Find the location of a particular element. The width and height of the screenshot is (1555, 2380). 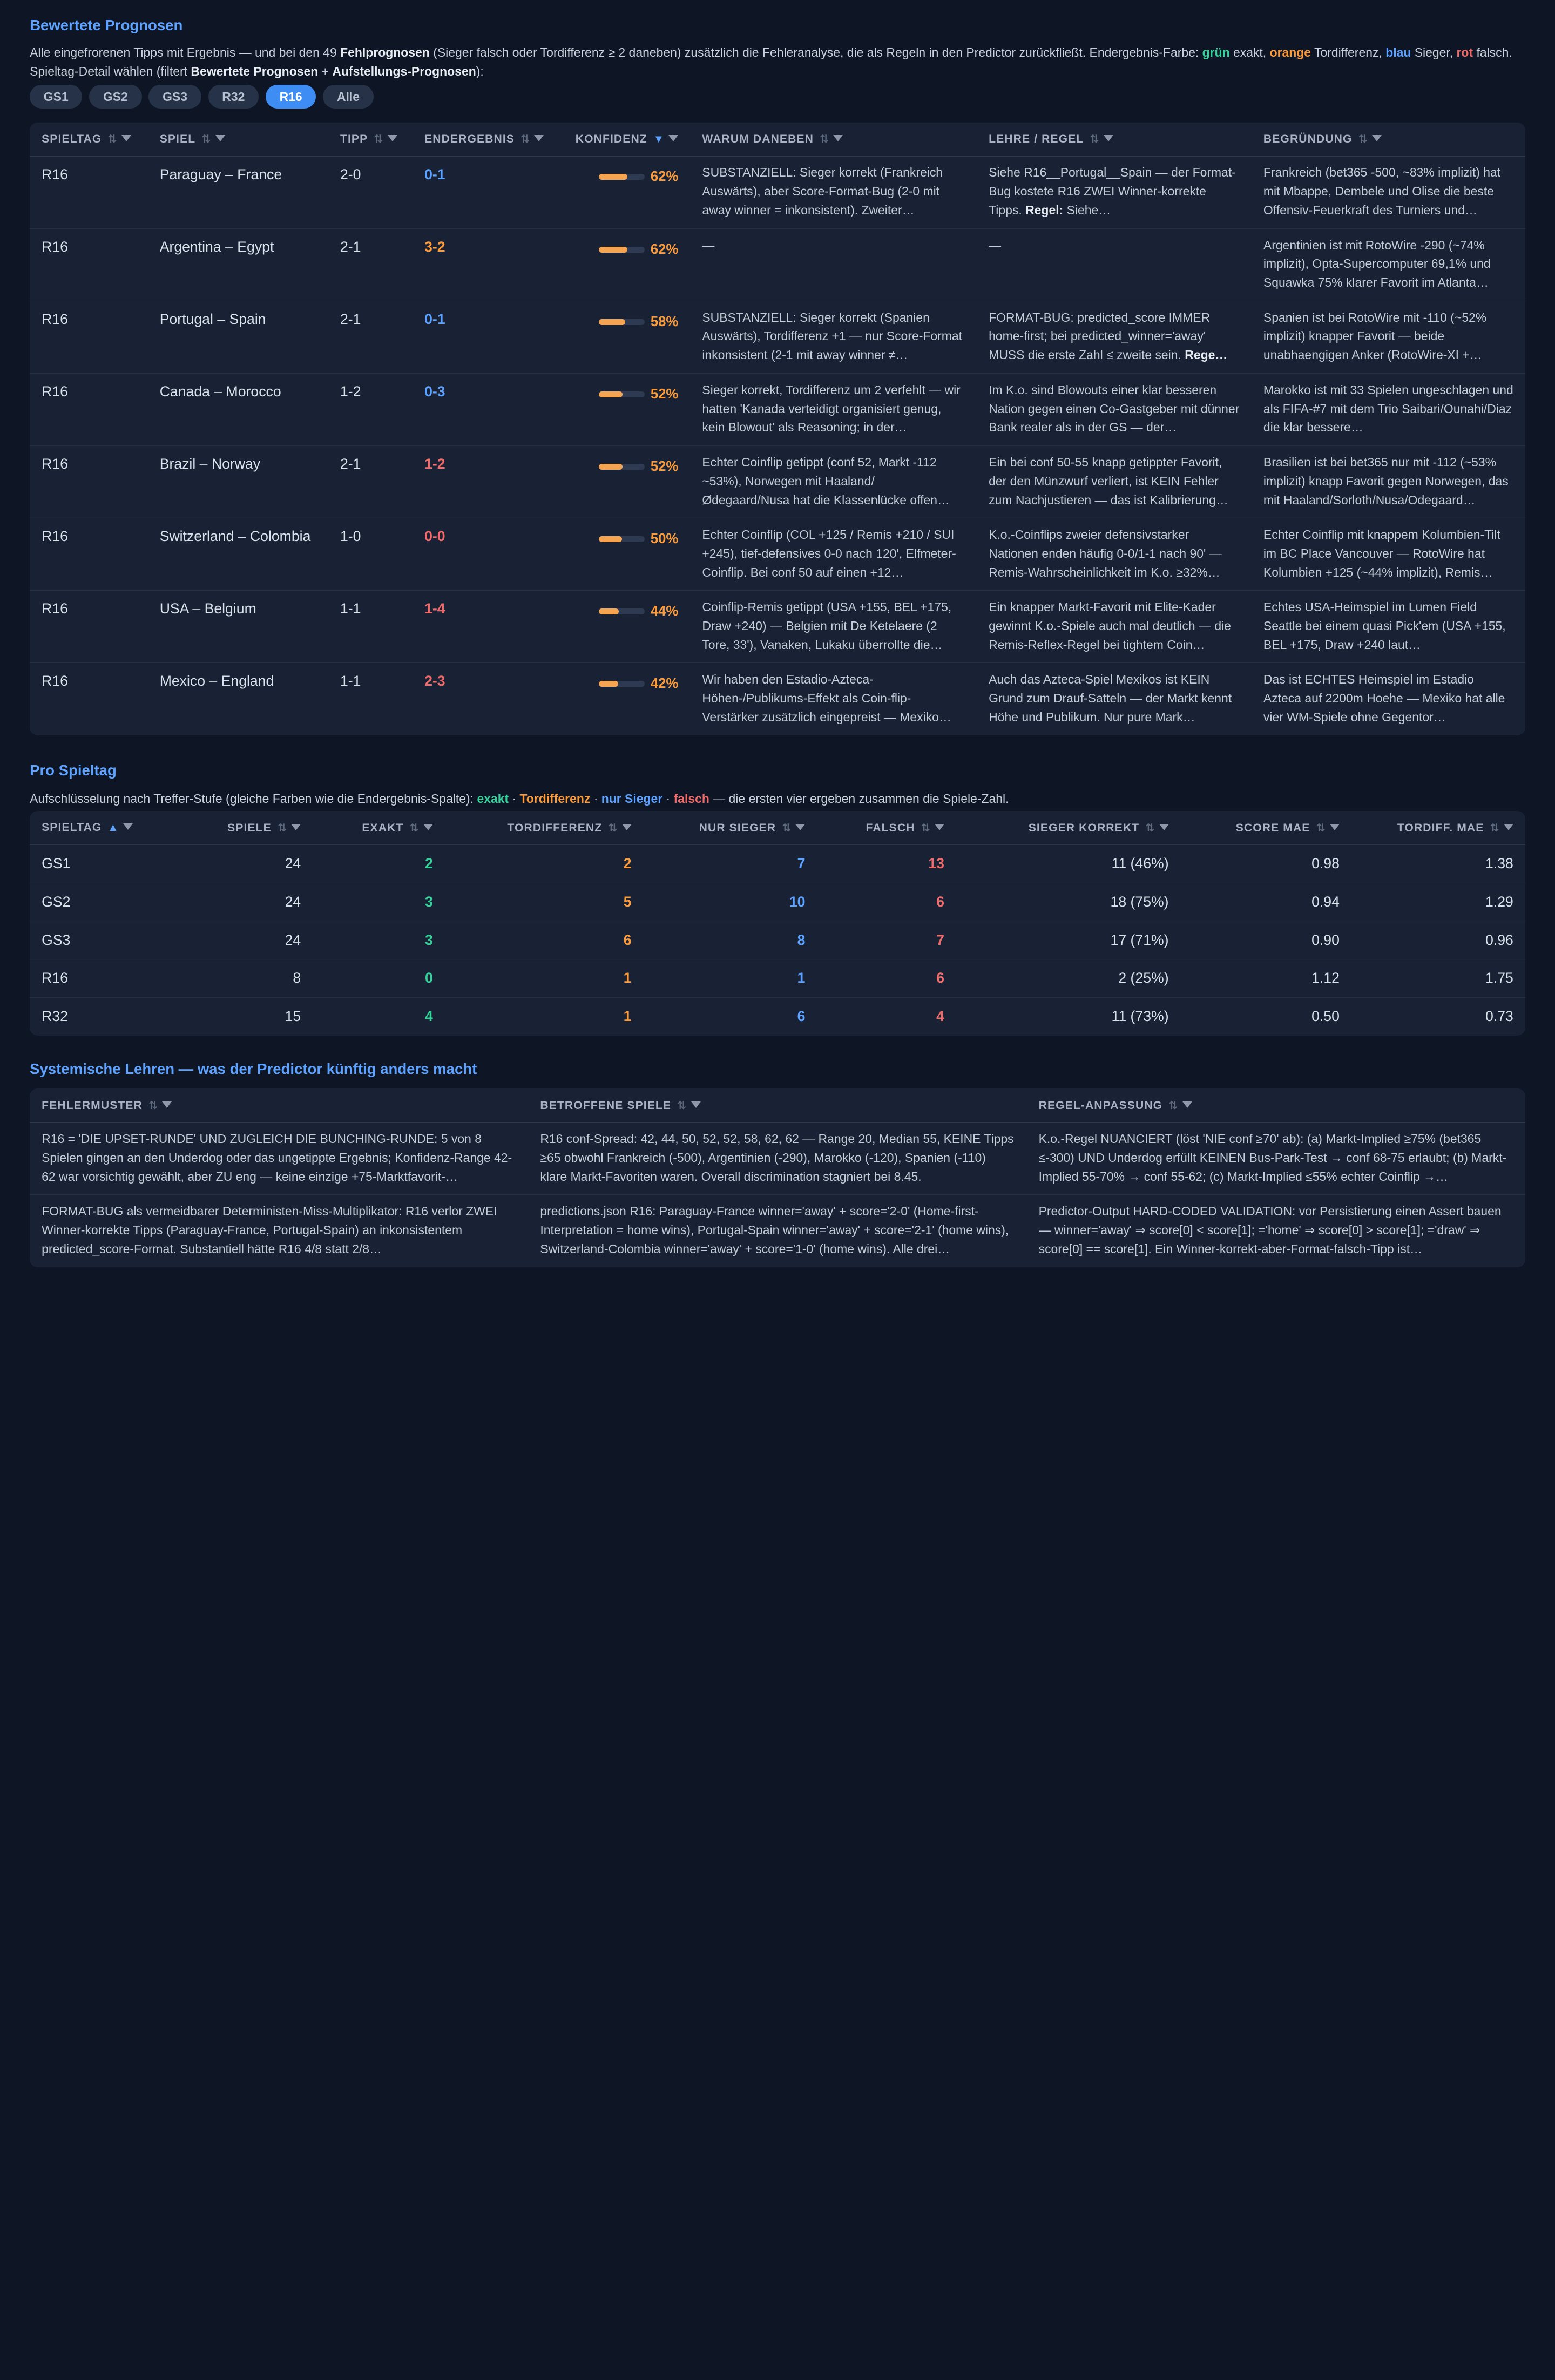

cell-falsch: 4 is located at coordinates (940, 1017).